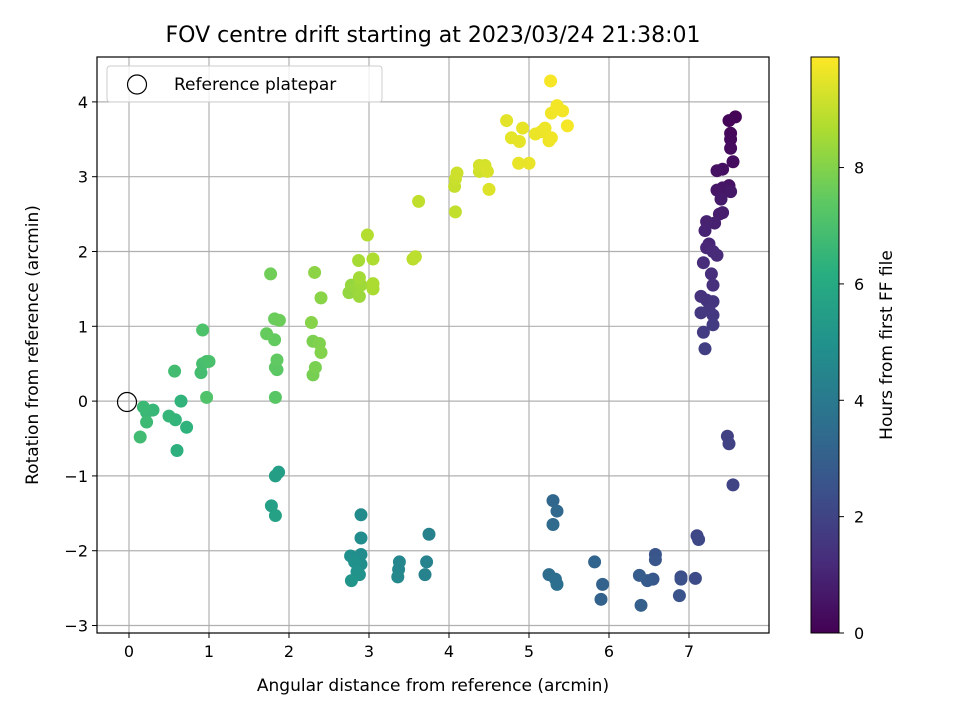 The height and width of the screenshot is (720, 960). Describe the element at coordinates (76, 551) in the screenshot. I see `y-tick-label: −2` at that location.